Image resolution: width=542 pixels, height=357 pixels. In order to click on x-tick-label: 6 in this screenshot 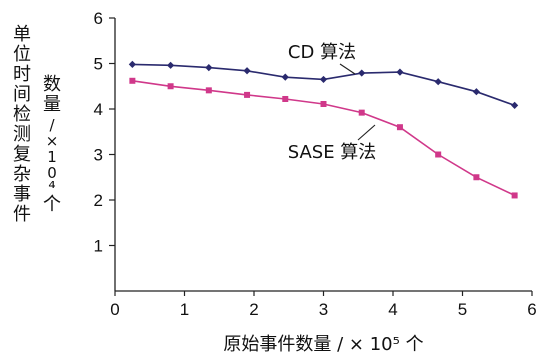, I will do `click(531, 309)`.